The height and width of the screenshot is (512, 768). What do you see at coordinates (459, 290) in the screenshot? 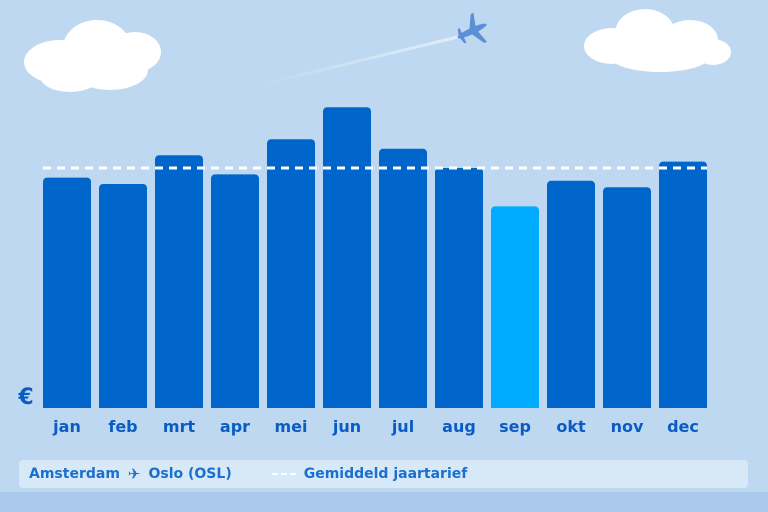
I see `bar-aug` at bounding box center [459, 290].